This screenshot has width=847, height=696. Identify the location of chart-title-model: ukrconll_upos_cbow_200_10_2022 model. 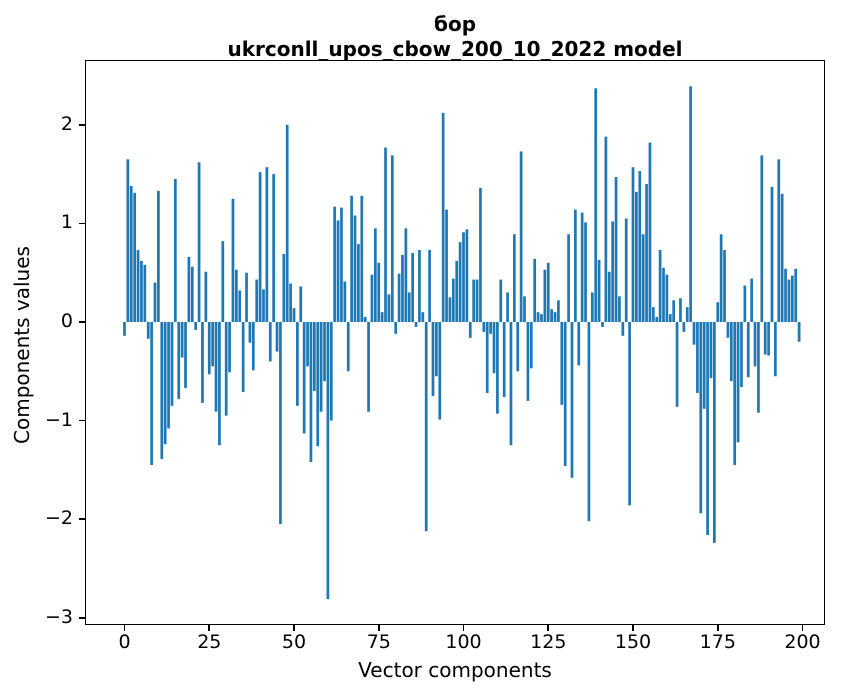
(455, 49).